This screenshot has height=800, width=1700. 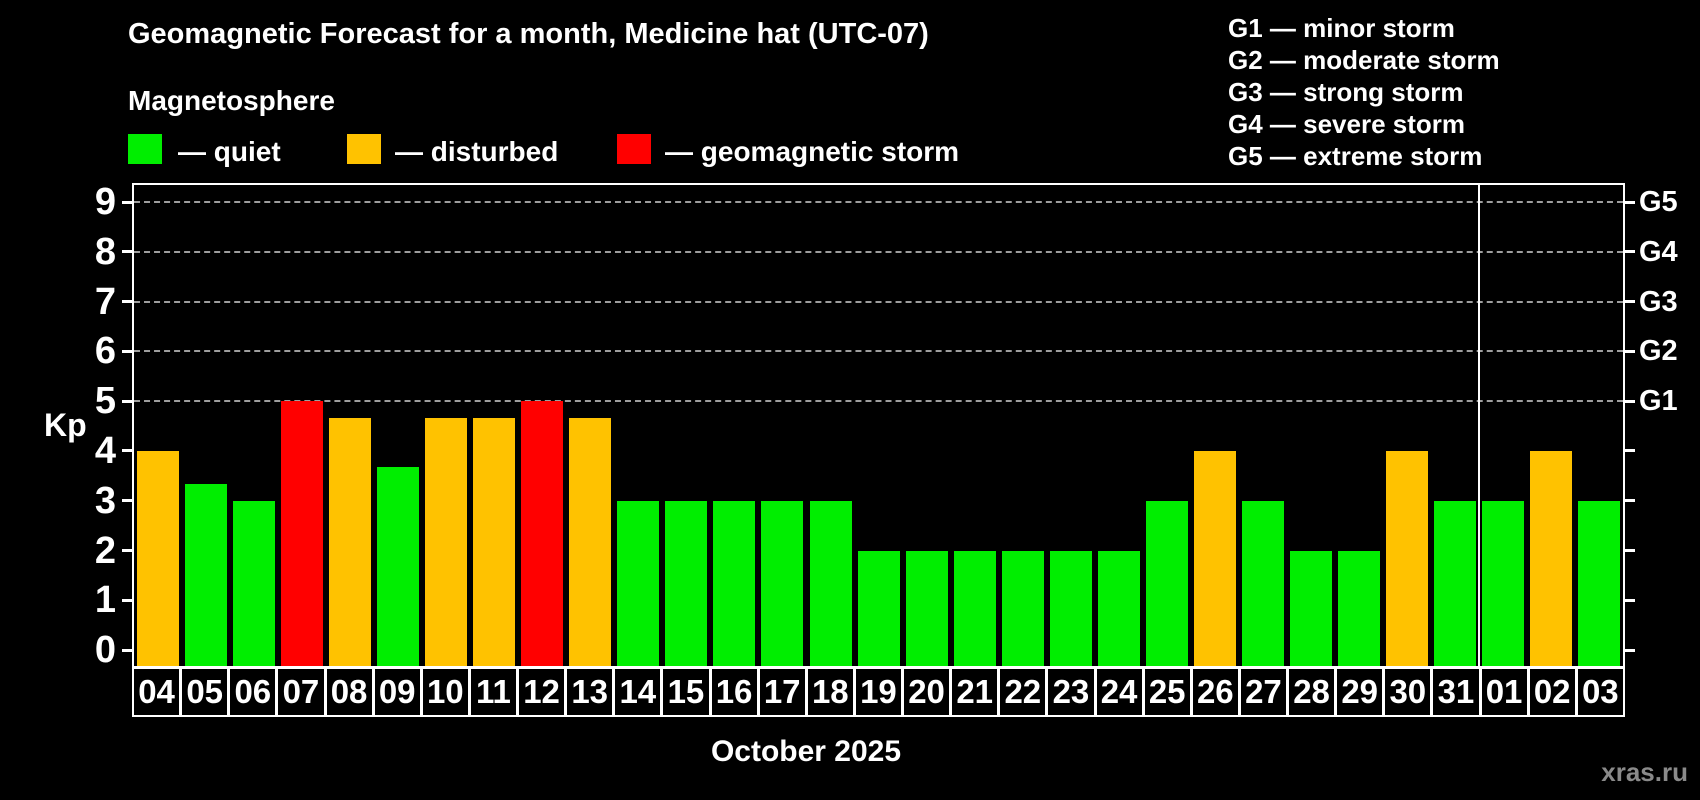 I want to click on day-label-17: 17, so click(x=784, y=692).